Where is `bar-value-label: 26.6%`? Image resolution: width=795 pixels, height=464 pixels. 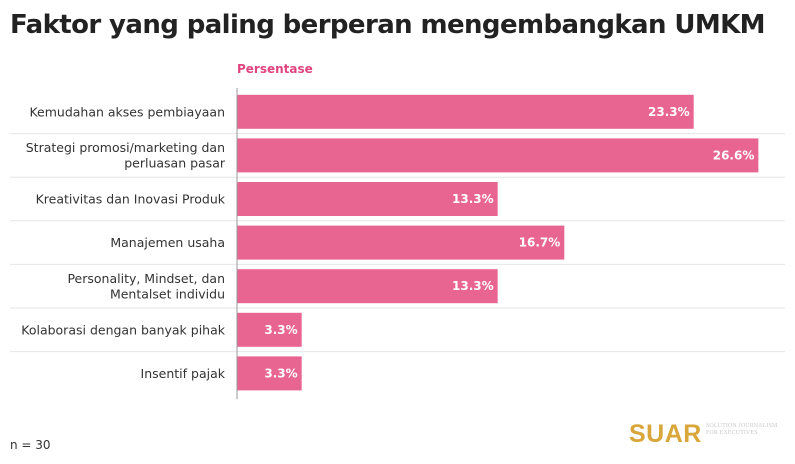
bar-value-label: 26.6% is located at coordinates (734, 155).